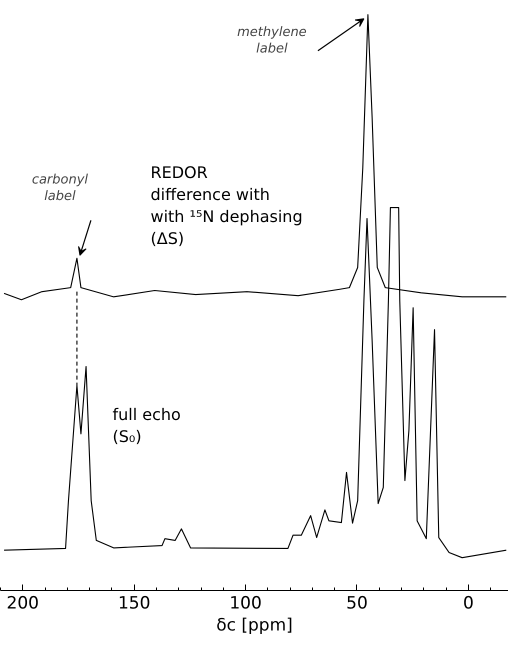  I want to click on x-tick-label: 0, so click(468, 604).